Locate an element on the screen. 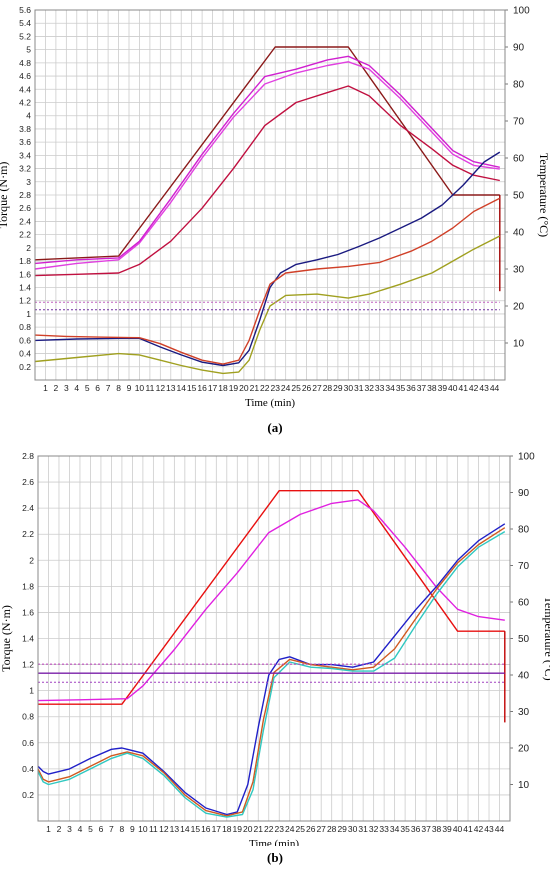 This screenshot has width=550, height=871. chart-b-ytick-label-0.2: 0.2 is located at coordinates (28, 795).